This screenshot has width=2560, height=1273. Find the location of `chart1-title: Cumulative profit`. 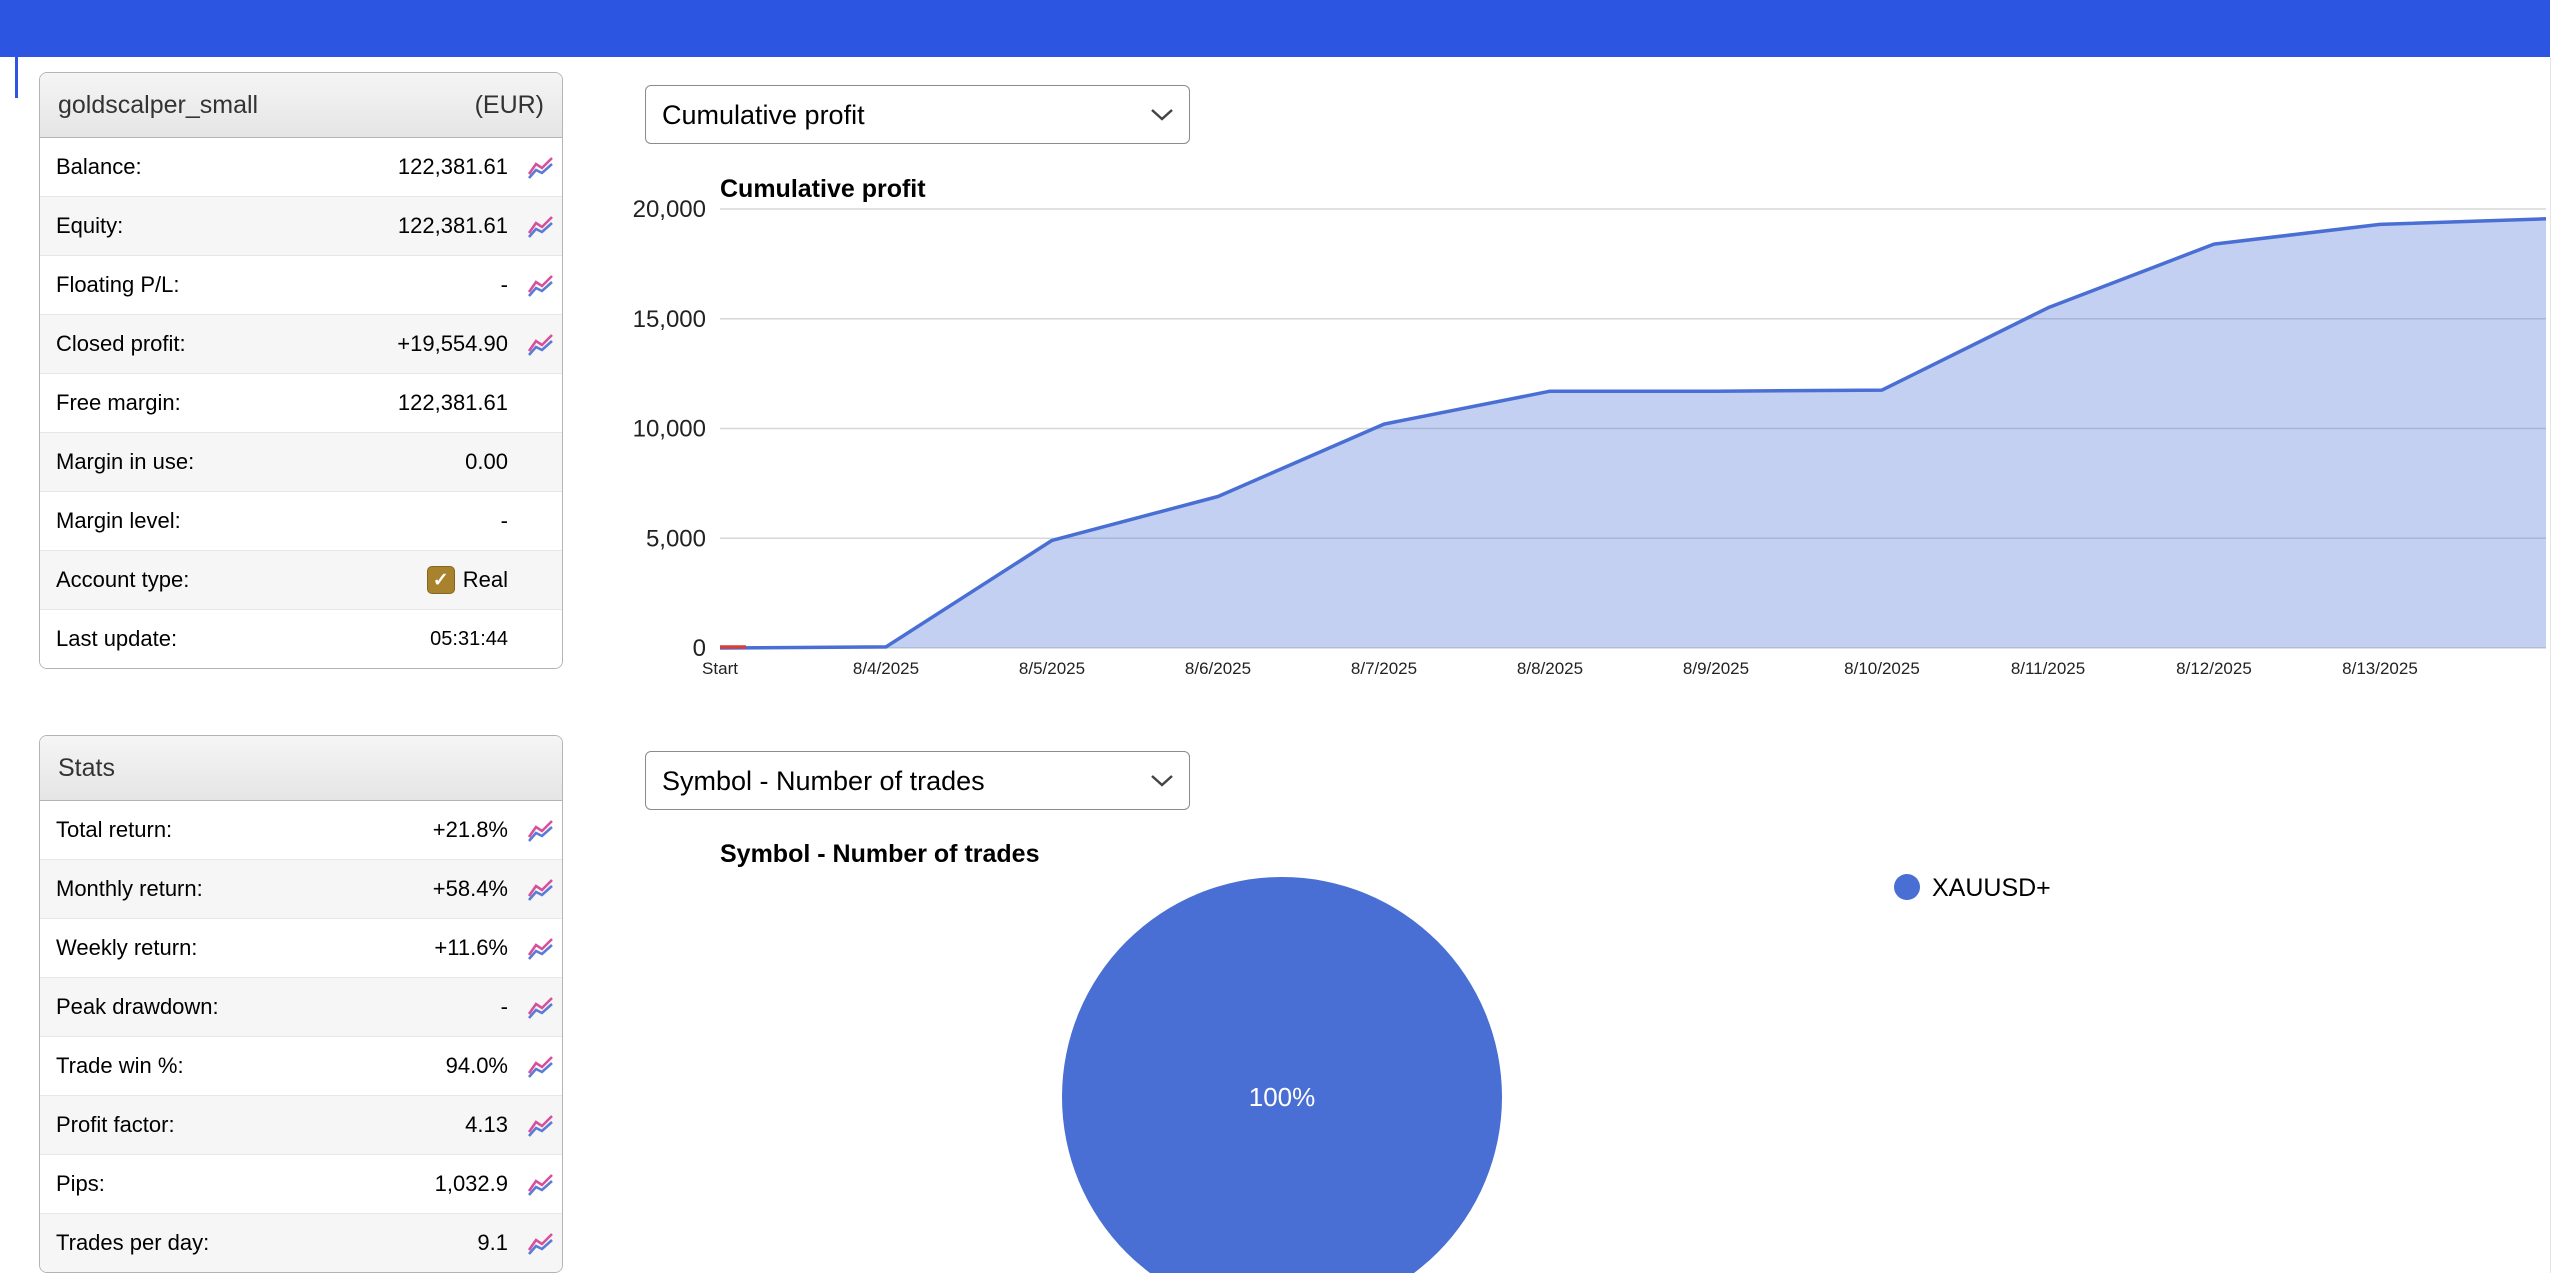

chart1-title: Cumulative profit is located at coordinates (823, 189).